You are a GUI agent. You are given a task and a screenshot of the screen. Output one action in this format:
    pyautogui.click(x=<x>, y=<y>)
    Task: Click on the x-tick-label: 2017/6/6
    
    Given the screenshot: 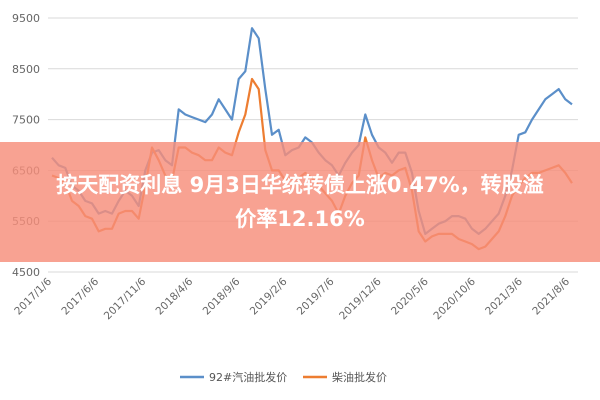 What is the action you would take?
    pyautogui.click(x=80, y=296)
    